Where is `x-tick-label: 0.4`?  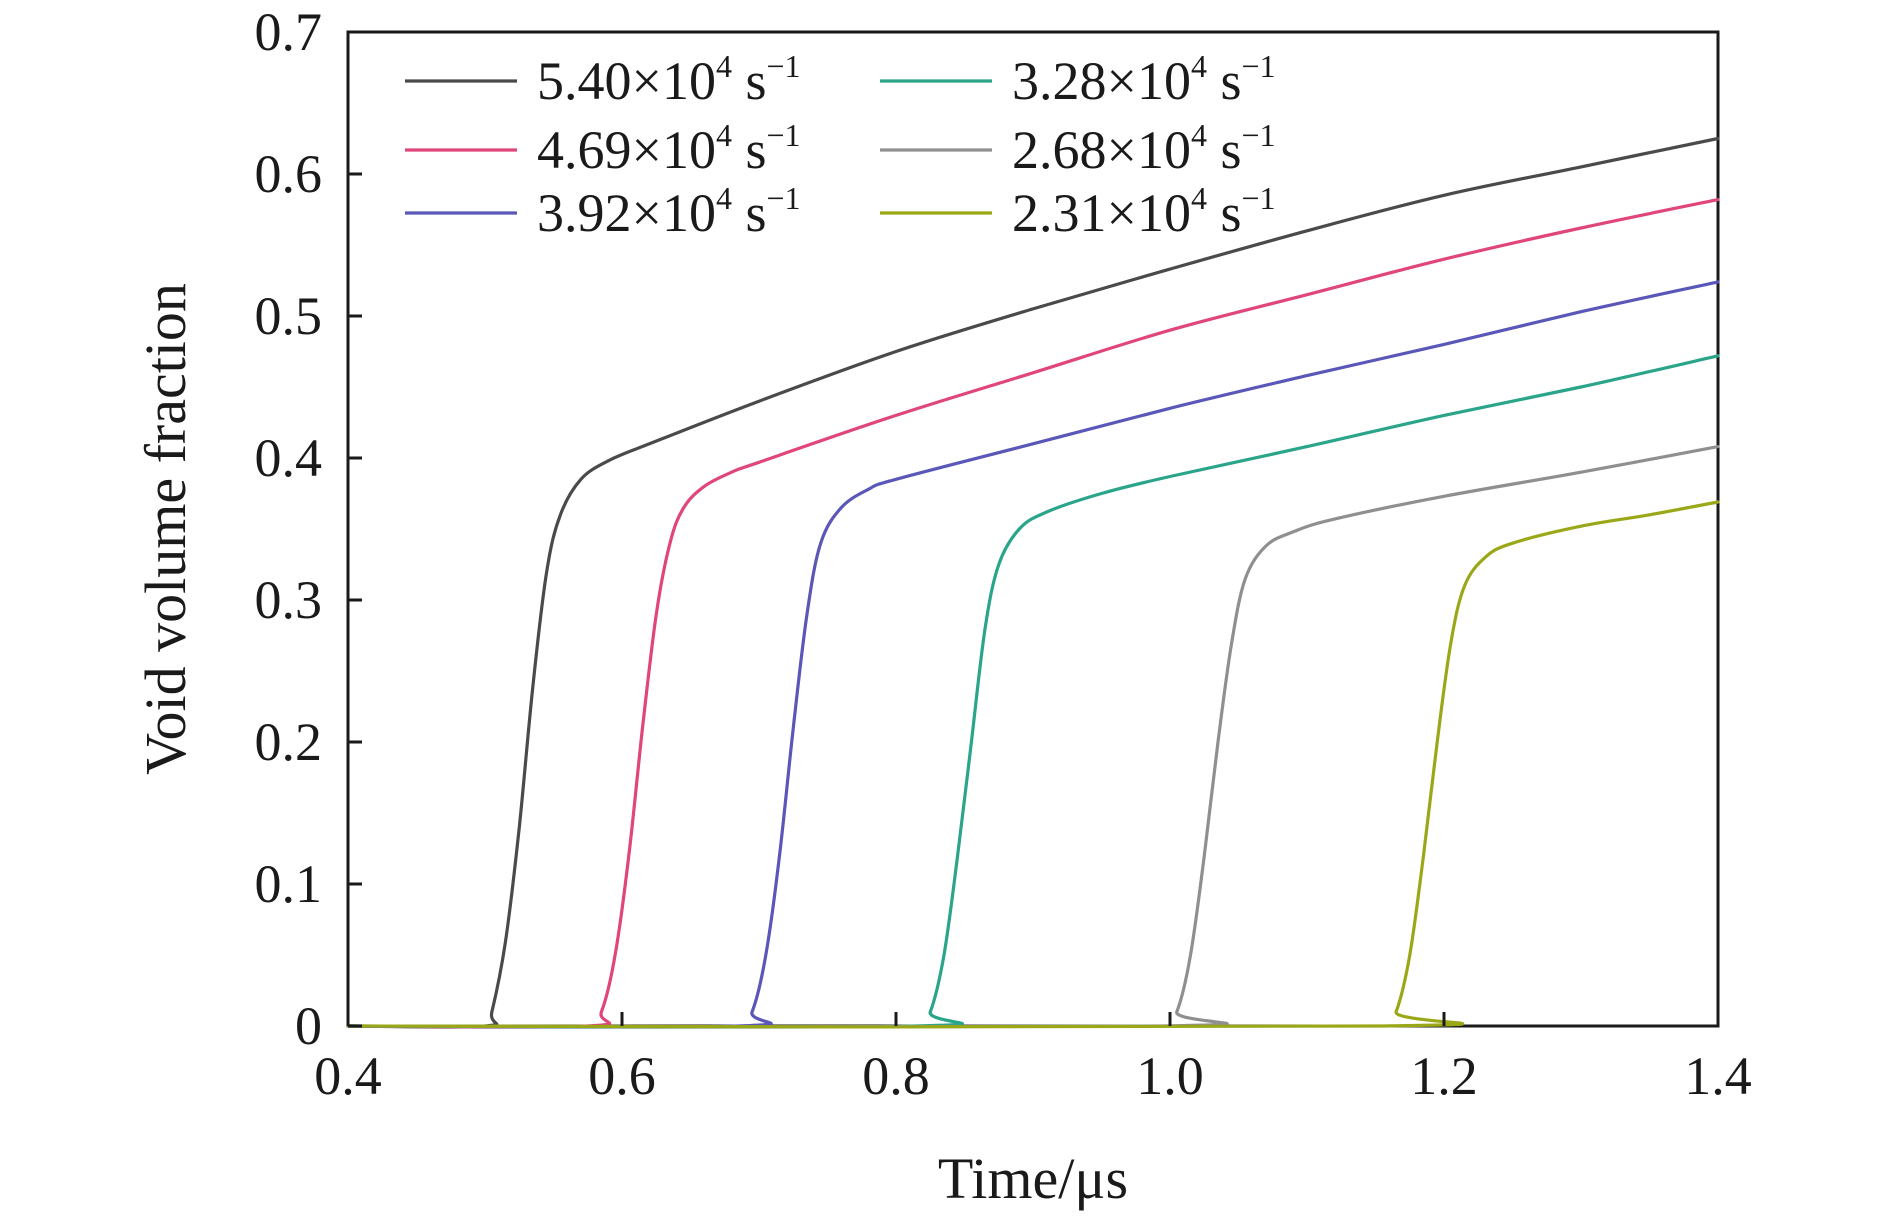
x-tick-label: 0.4 is located at coordinates (348, 1076).